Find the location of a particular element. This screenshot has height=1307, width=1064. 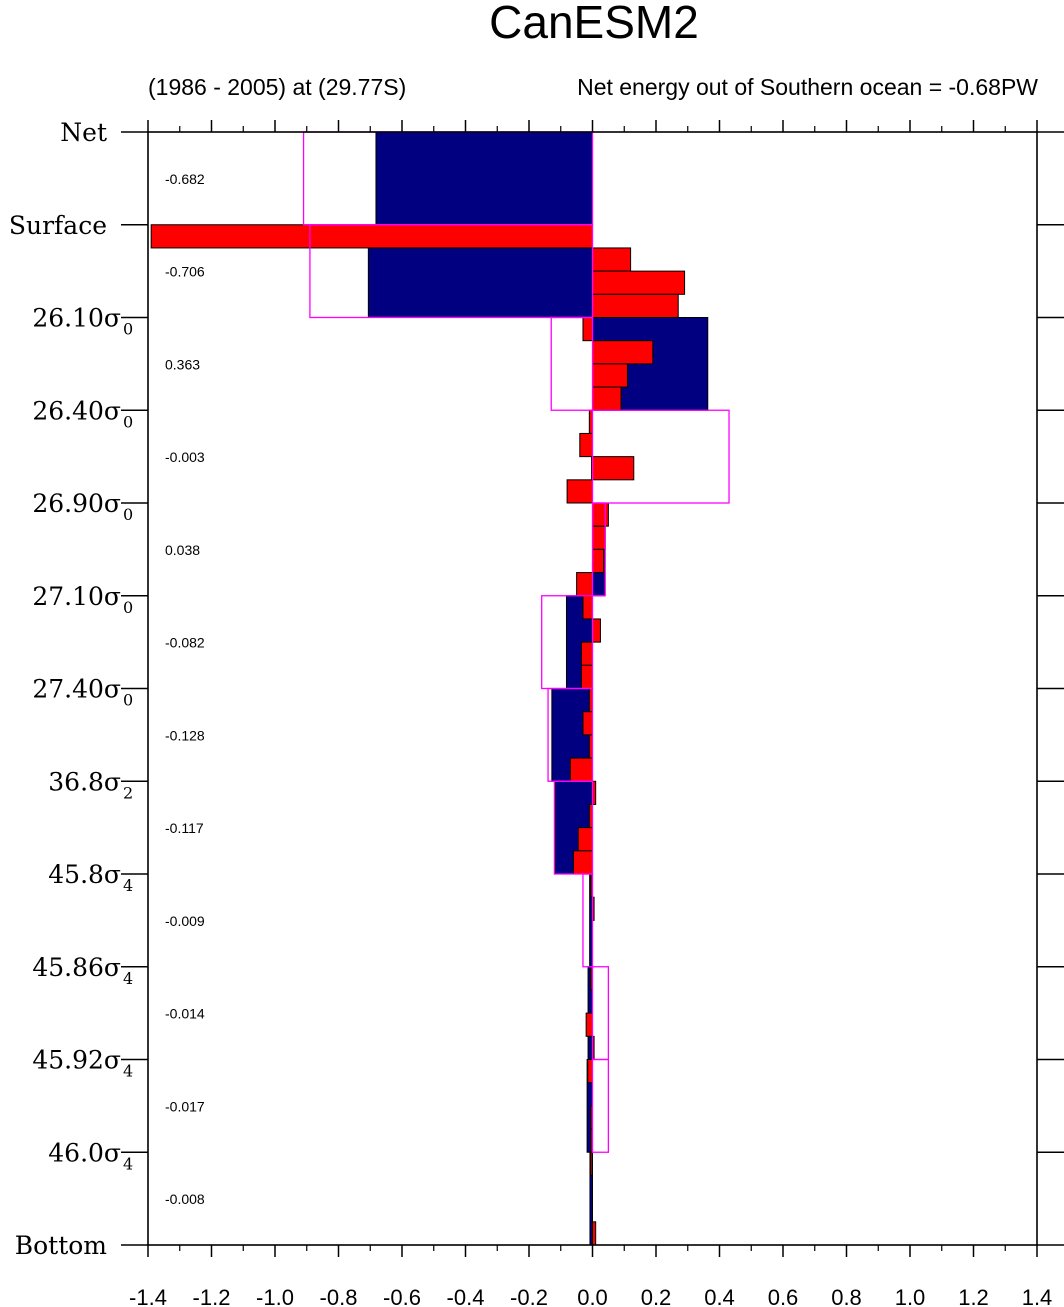

x-tick-label: 1.2 is located at coordinates (973, 1296).